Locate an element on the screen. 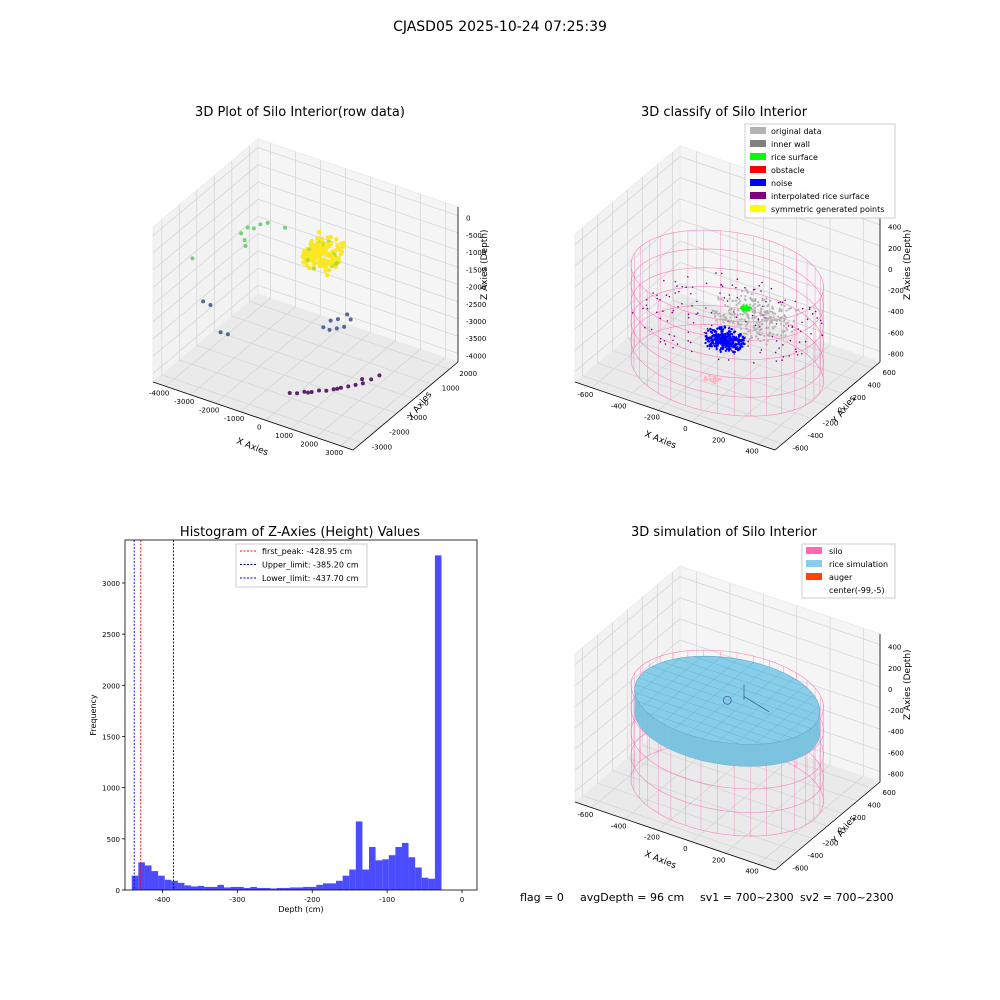 This screenshot has height=1000, width=1000. legend-label: inner wall is located at coordinates (790, 144).